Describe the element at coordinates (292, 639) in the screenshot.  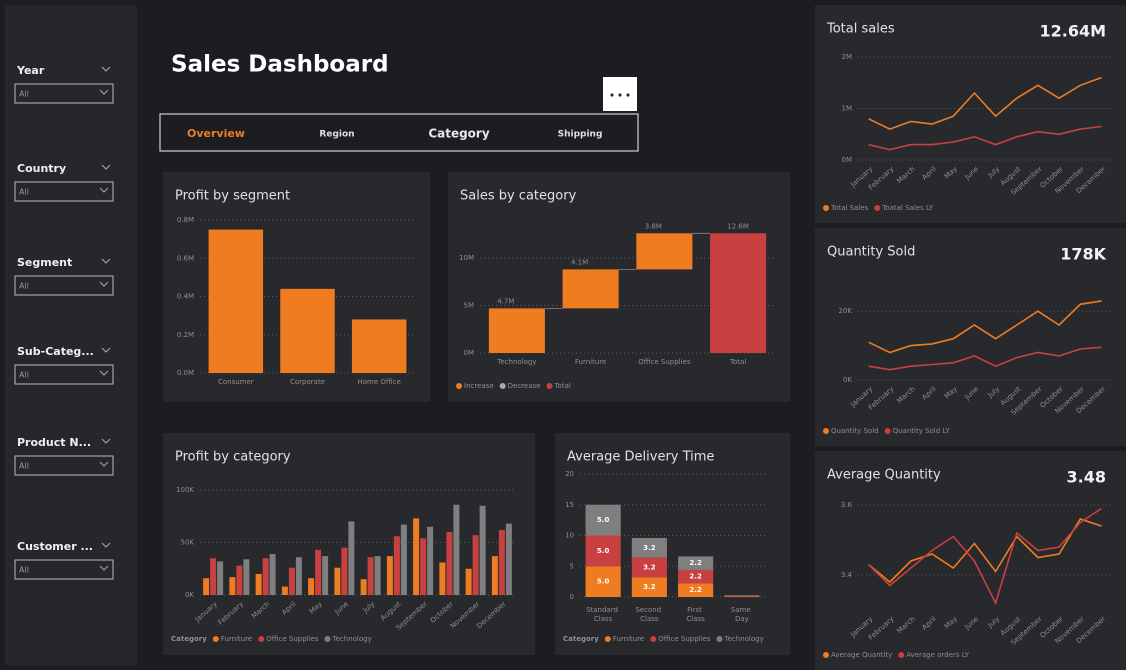
I see `legend-label: Office Supplies` at that location.